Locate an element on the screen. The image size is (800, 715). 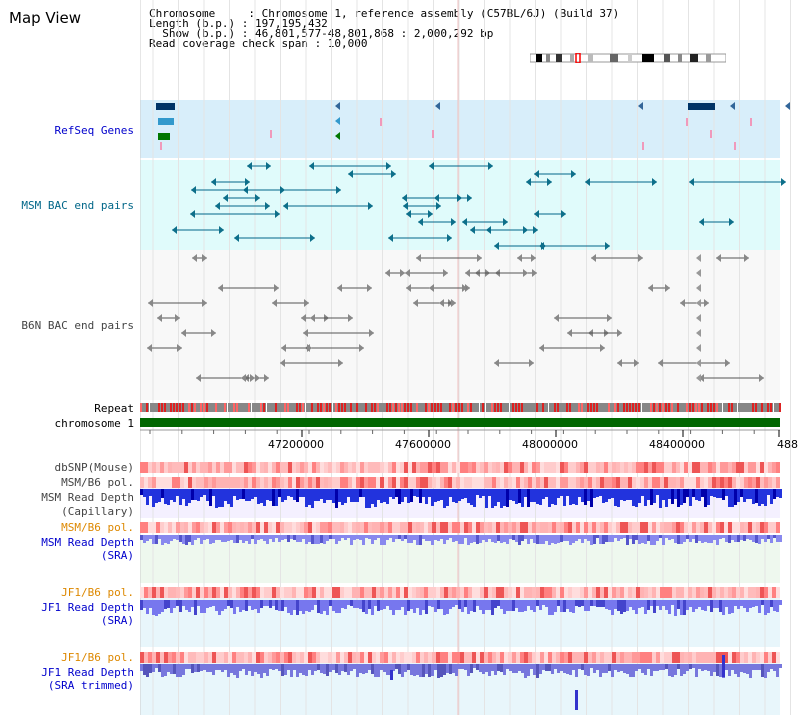
chromosome-ideogram is located at coordinates (628, 58).